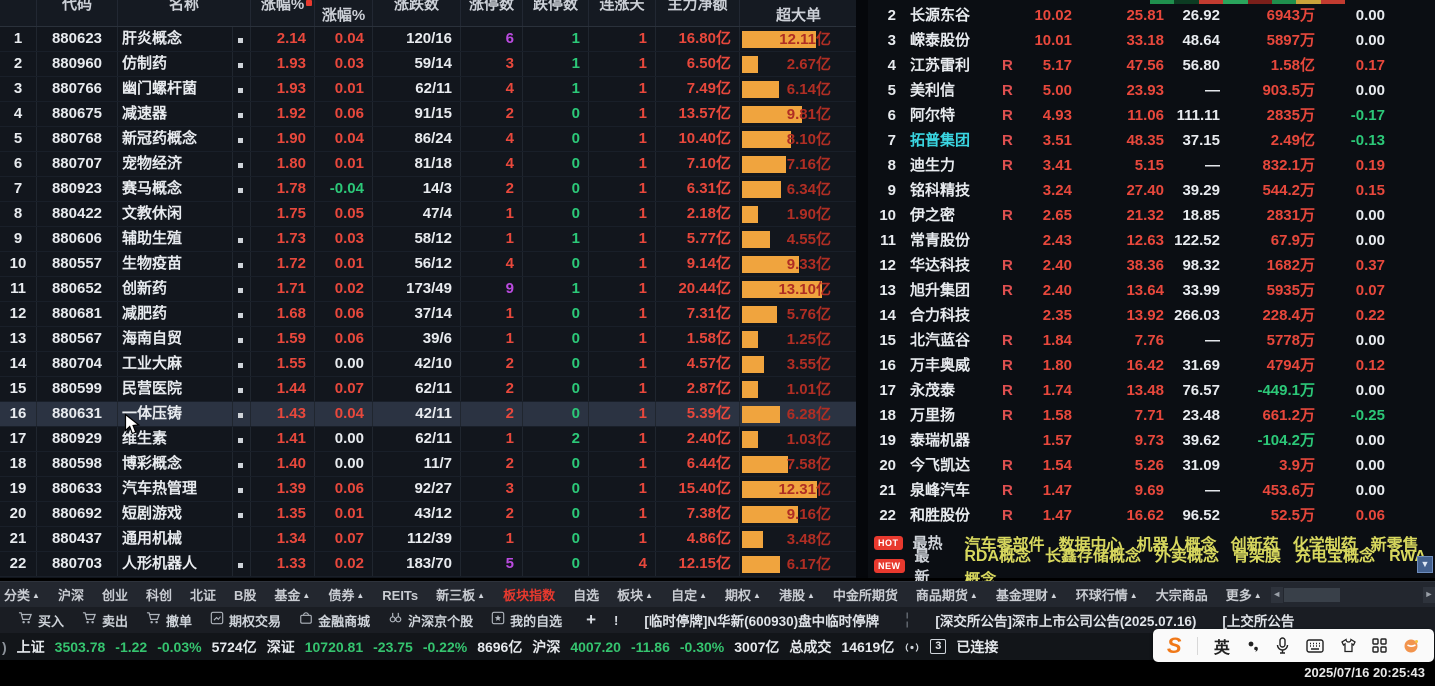 The image size is (1435, 686). Describe the element at coordinates (400, 595) in the screenshot. I see `tab-REITs: REITs` at that location.